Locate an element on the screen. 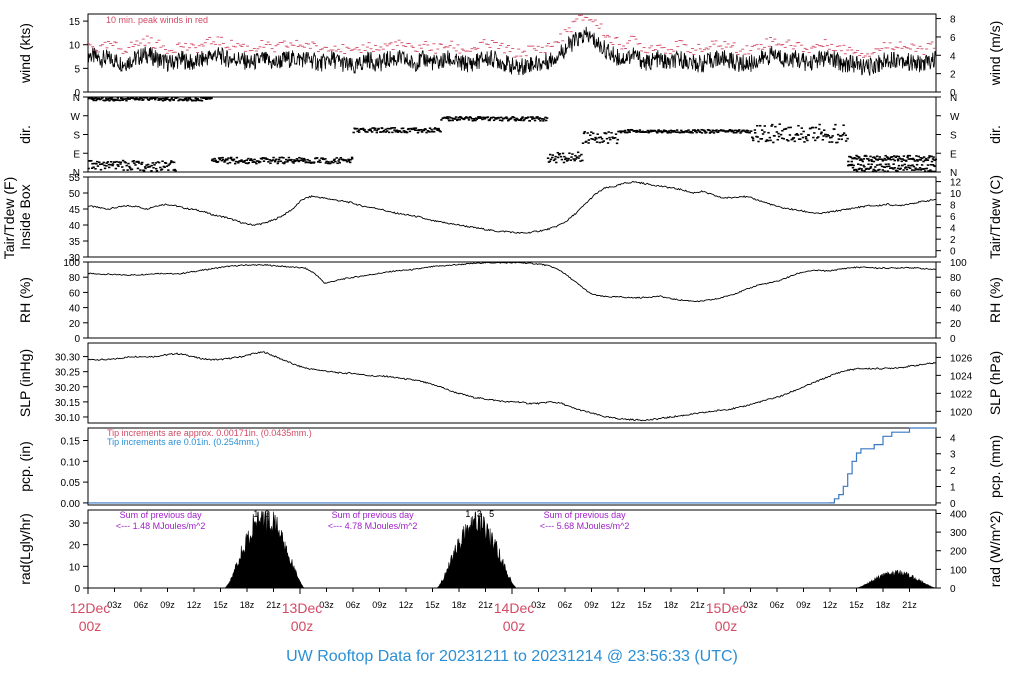 This screenshot has width=1024, height=700. rh-right-tick-label: 20 is located at coordinates (956, 324).